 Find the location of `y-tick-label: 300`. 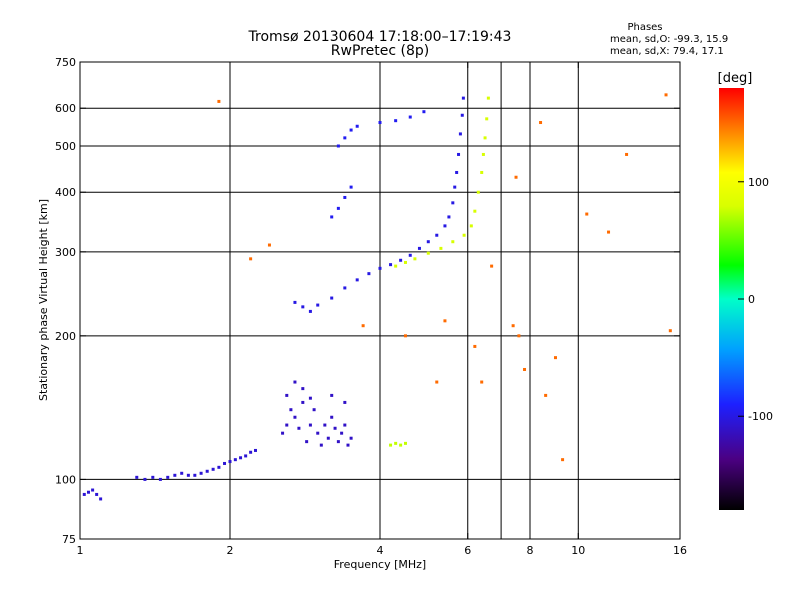

y-tick-label: 300 is located at coordinates (65, 252).